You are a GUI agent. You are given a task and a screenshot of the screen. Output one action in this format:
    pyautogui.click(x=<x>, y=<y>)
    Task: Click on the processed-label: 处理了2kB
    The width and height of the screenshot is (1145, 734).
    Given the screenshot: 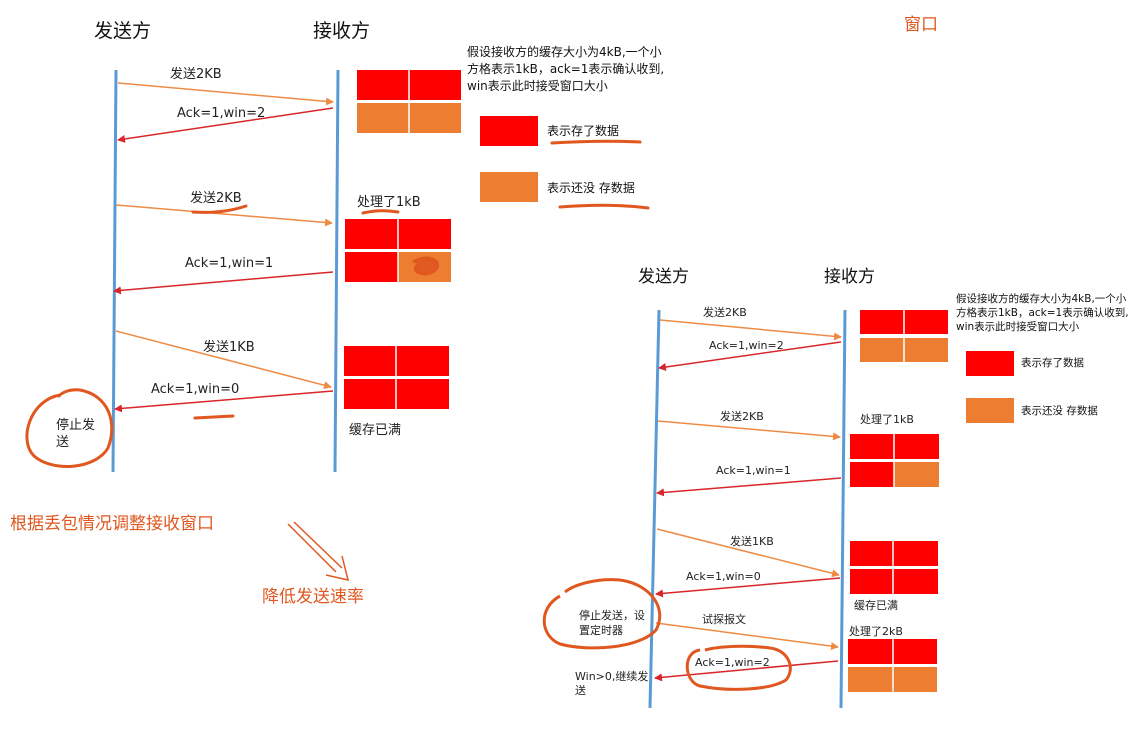 What is the action you would take?
    pyautogui.click(x=876, y=631)
    